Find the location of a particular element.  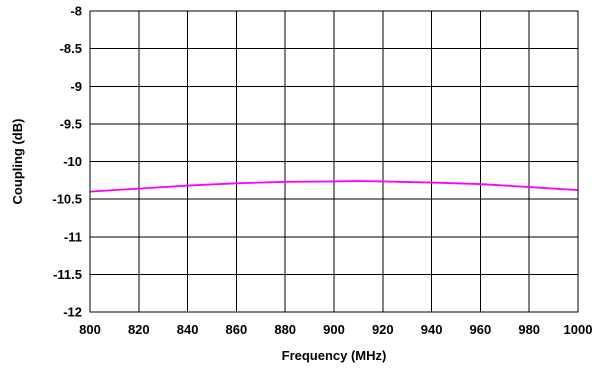

y-tick-label: -11 is located at coordinates (73, 236).